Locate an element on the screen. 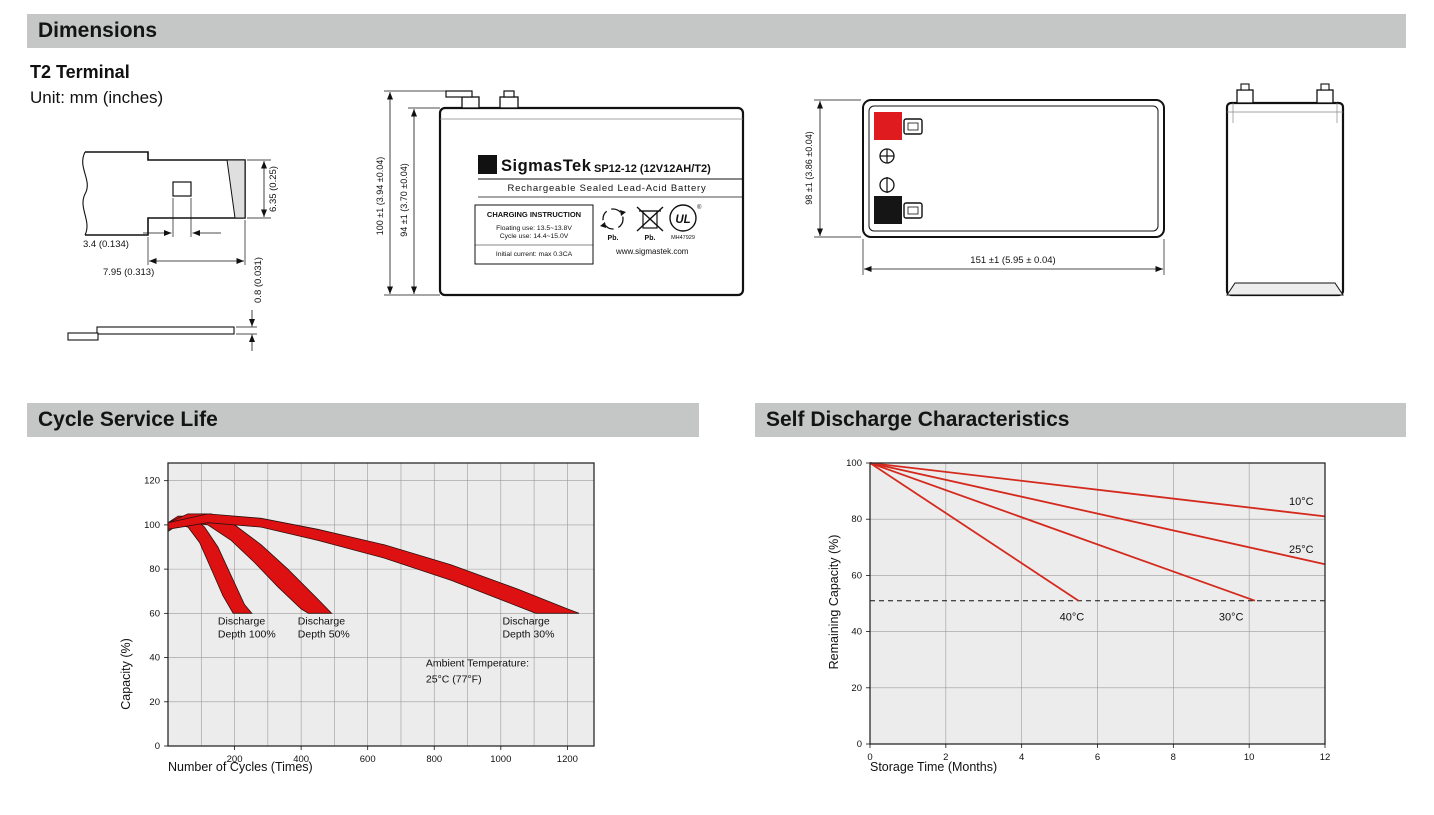 The image size is (1434, 815). positive-terminal-marker is located at coordinates (888, 126).